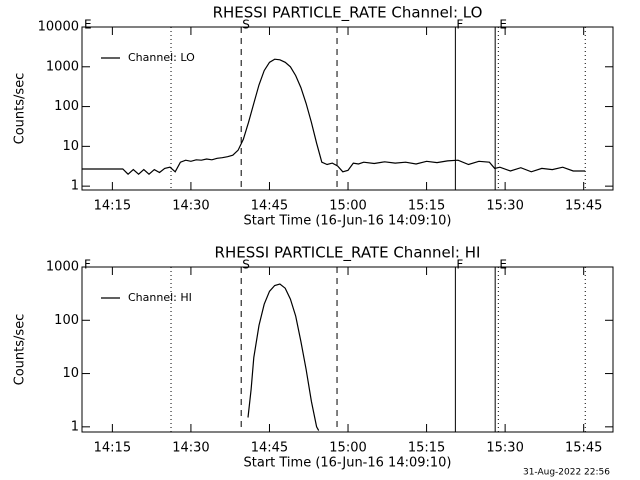 The image size is (640, 480). I want to click on legend-label: Channel: LO, so click(161, 57).